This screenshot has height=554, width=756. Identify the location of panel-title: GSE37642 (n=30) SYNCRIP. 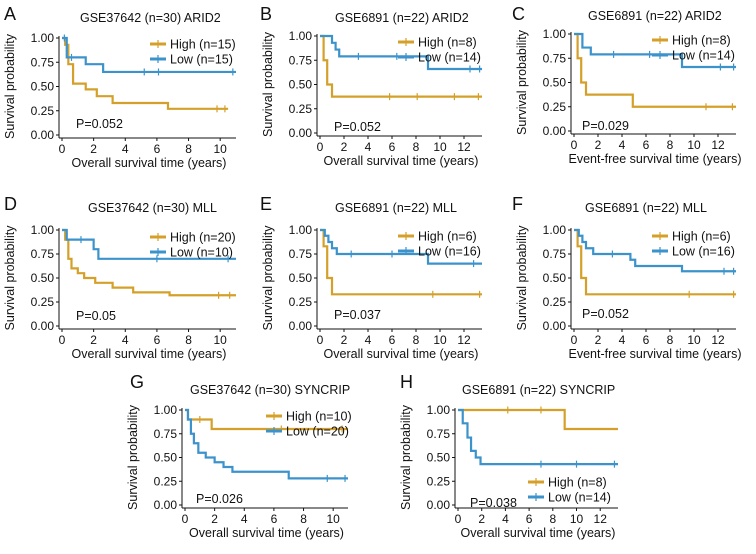
(270, 390).